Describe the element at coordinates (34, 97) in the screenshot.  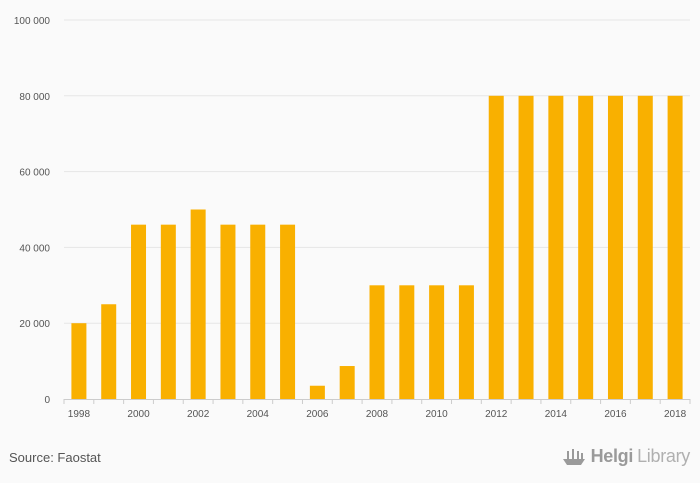
I see `y-tick-label: 80 000` at that location.